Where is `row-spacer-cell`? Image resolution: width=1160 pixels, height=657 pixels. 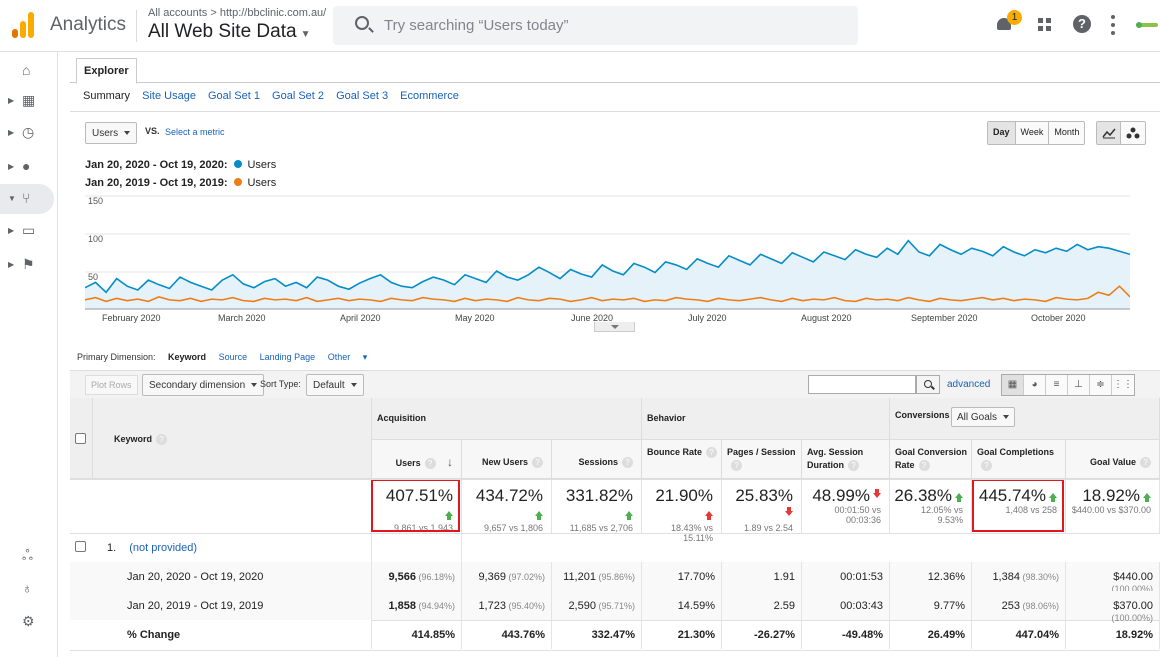
row-spacer-cell is located at coordinates (416, 547).